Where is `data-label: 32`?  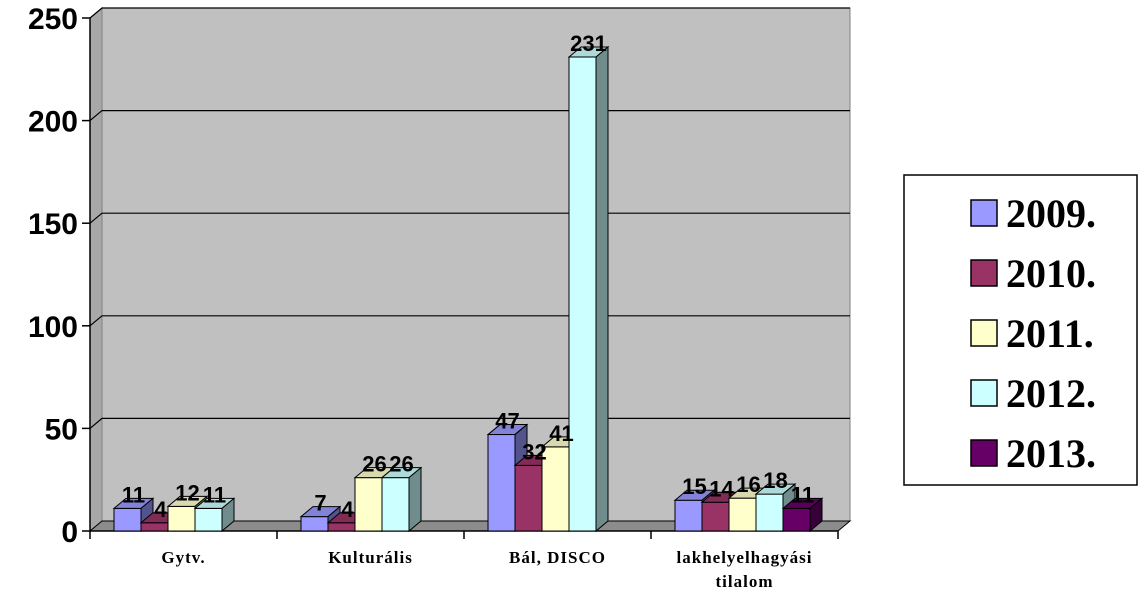
data-label: 32 is located at coordinates (534, 451).